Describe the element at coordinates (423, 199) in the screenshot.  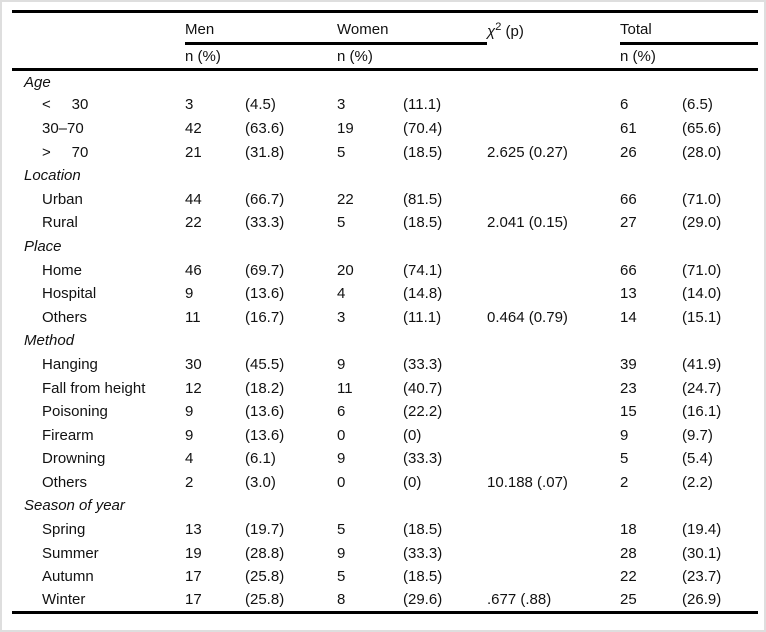
I see `women-pct-value: (81.5)` at that location.